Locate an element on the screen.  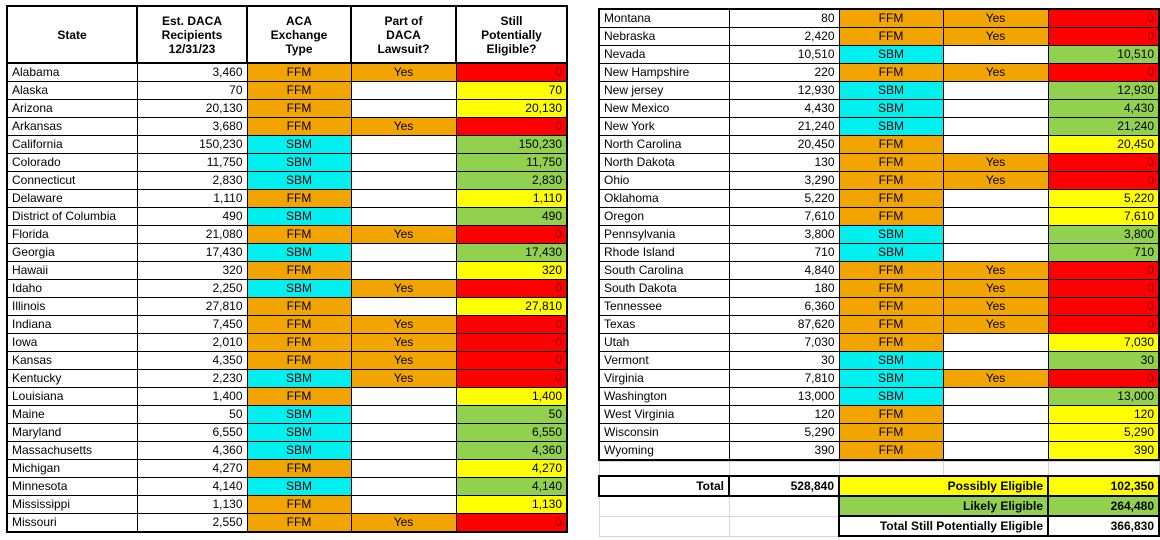
state-cell: South Carolina is located at coordinates (664, 270).